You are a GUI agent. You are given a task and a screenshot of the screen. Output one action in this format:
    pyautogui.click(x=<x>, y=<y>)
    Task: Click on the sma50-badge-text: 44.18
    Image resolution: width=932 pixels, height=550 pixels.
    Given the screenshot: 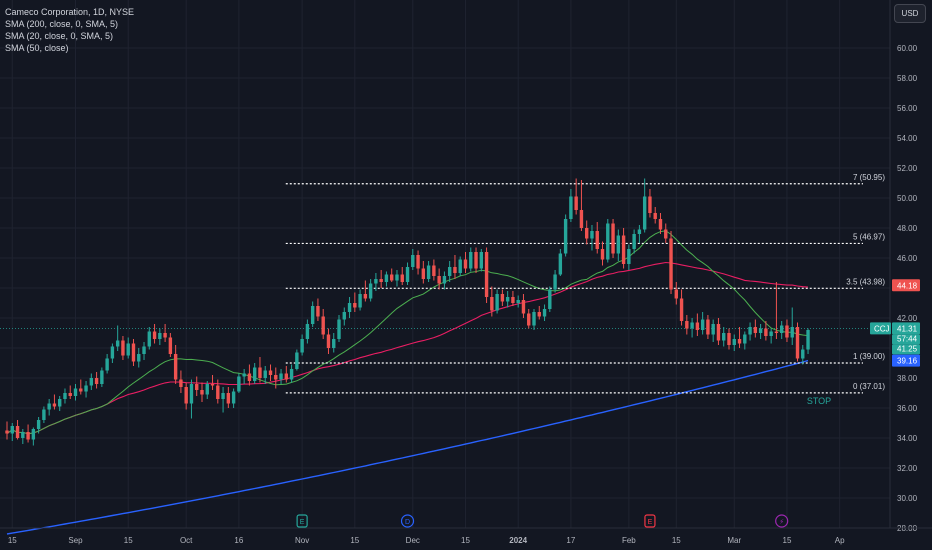 What is the action you would take?
    pyautogui.click(x=907, y=285)
    